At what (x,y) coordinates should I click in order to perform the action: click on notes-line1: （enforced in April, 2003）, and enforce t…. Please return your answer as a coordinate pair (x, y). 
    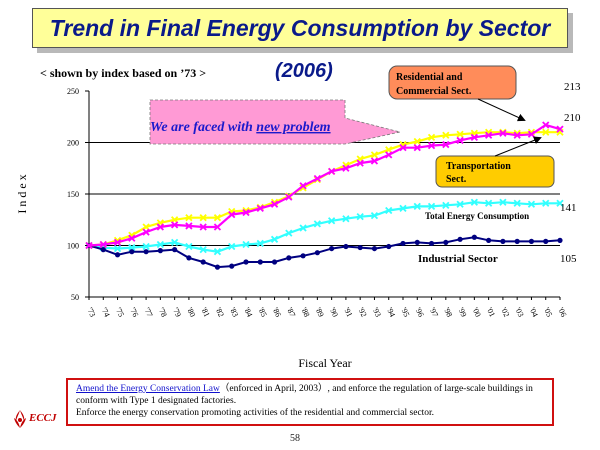
    Looking at the image, I should click on (304, 395).